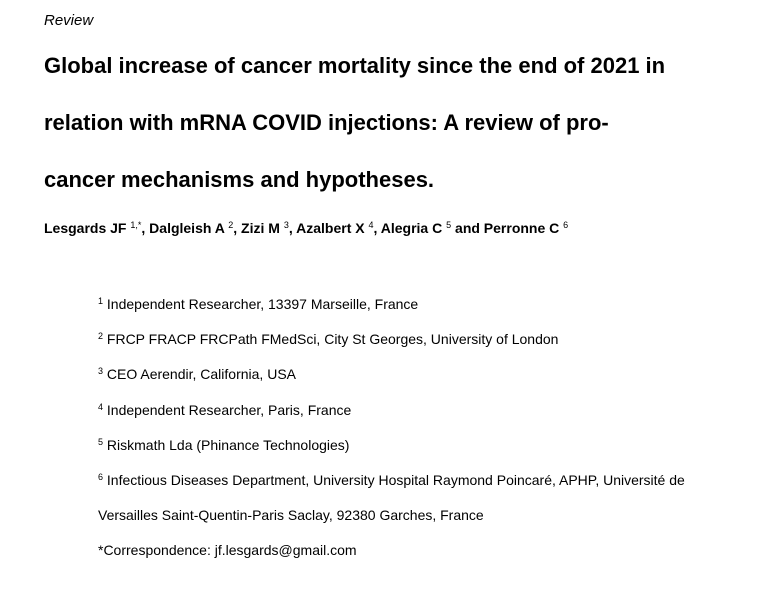 Image resolution: width=772 pixels, height=592 pixels. I want to click on author-affiliation-mark: 2, so click(231, 225).